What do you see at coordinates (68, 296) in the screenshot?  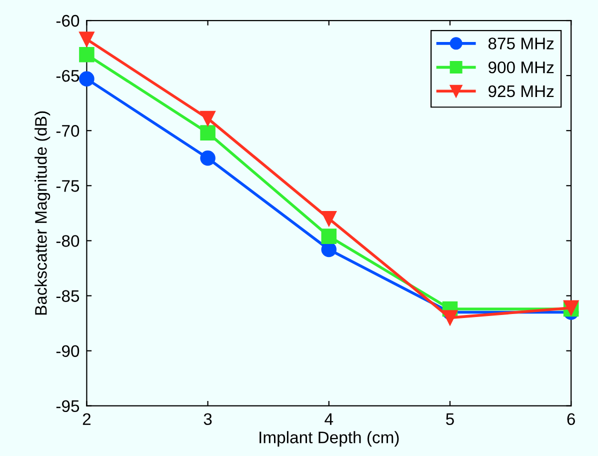 I see `y-tick-label: -85` at bounding box center [68, 296].